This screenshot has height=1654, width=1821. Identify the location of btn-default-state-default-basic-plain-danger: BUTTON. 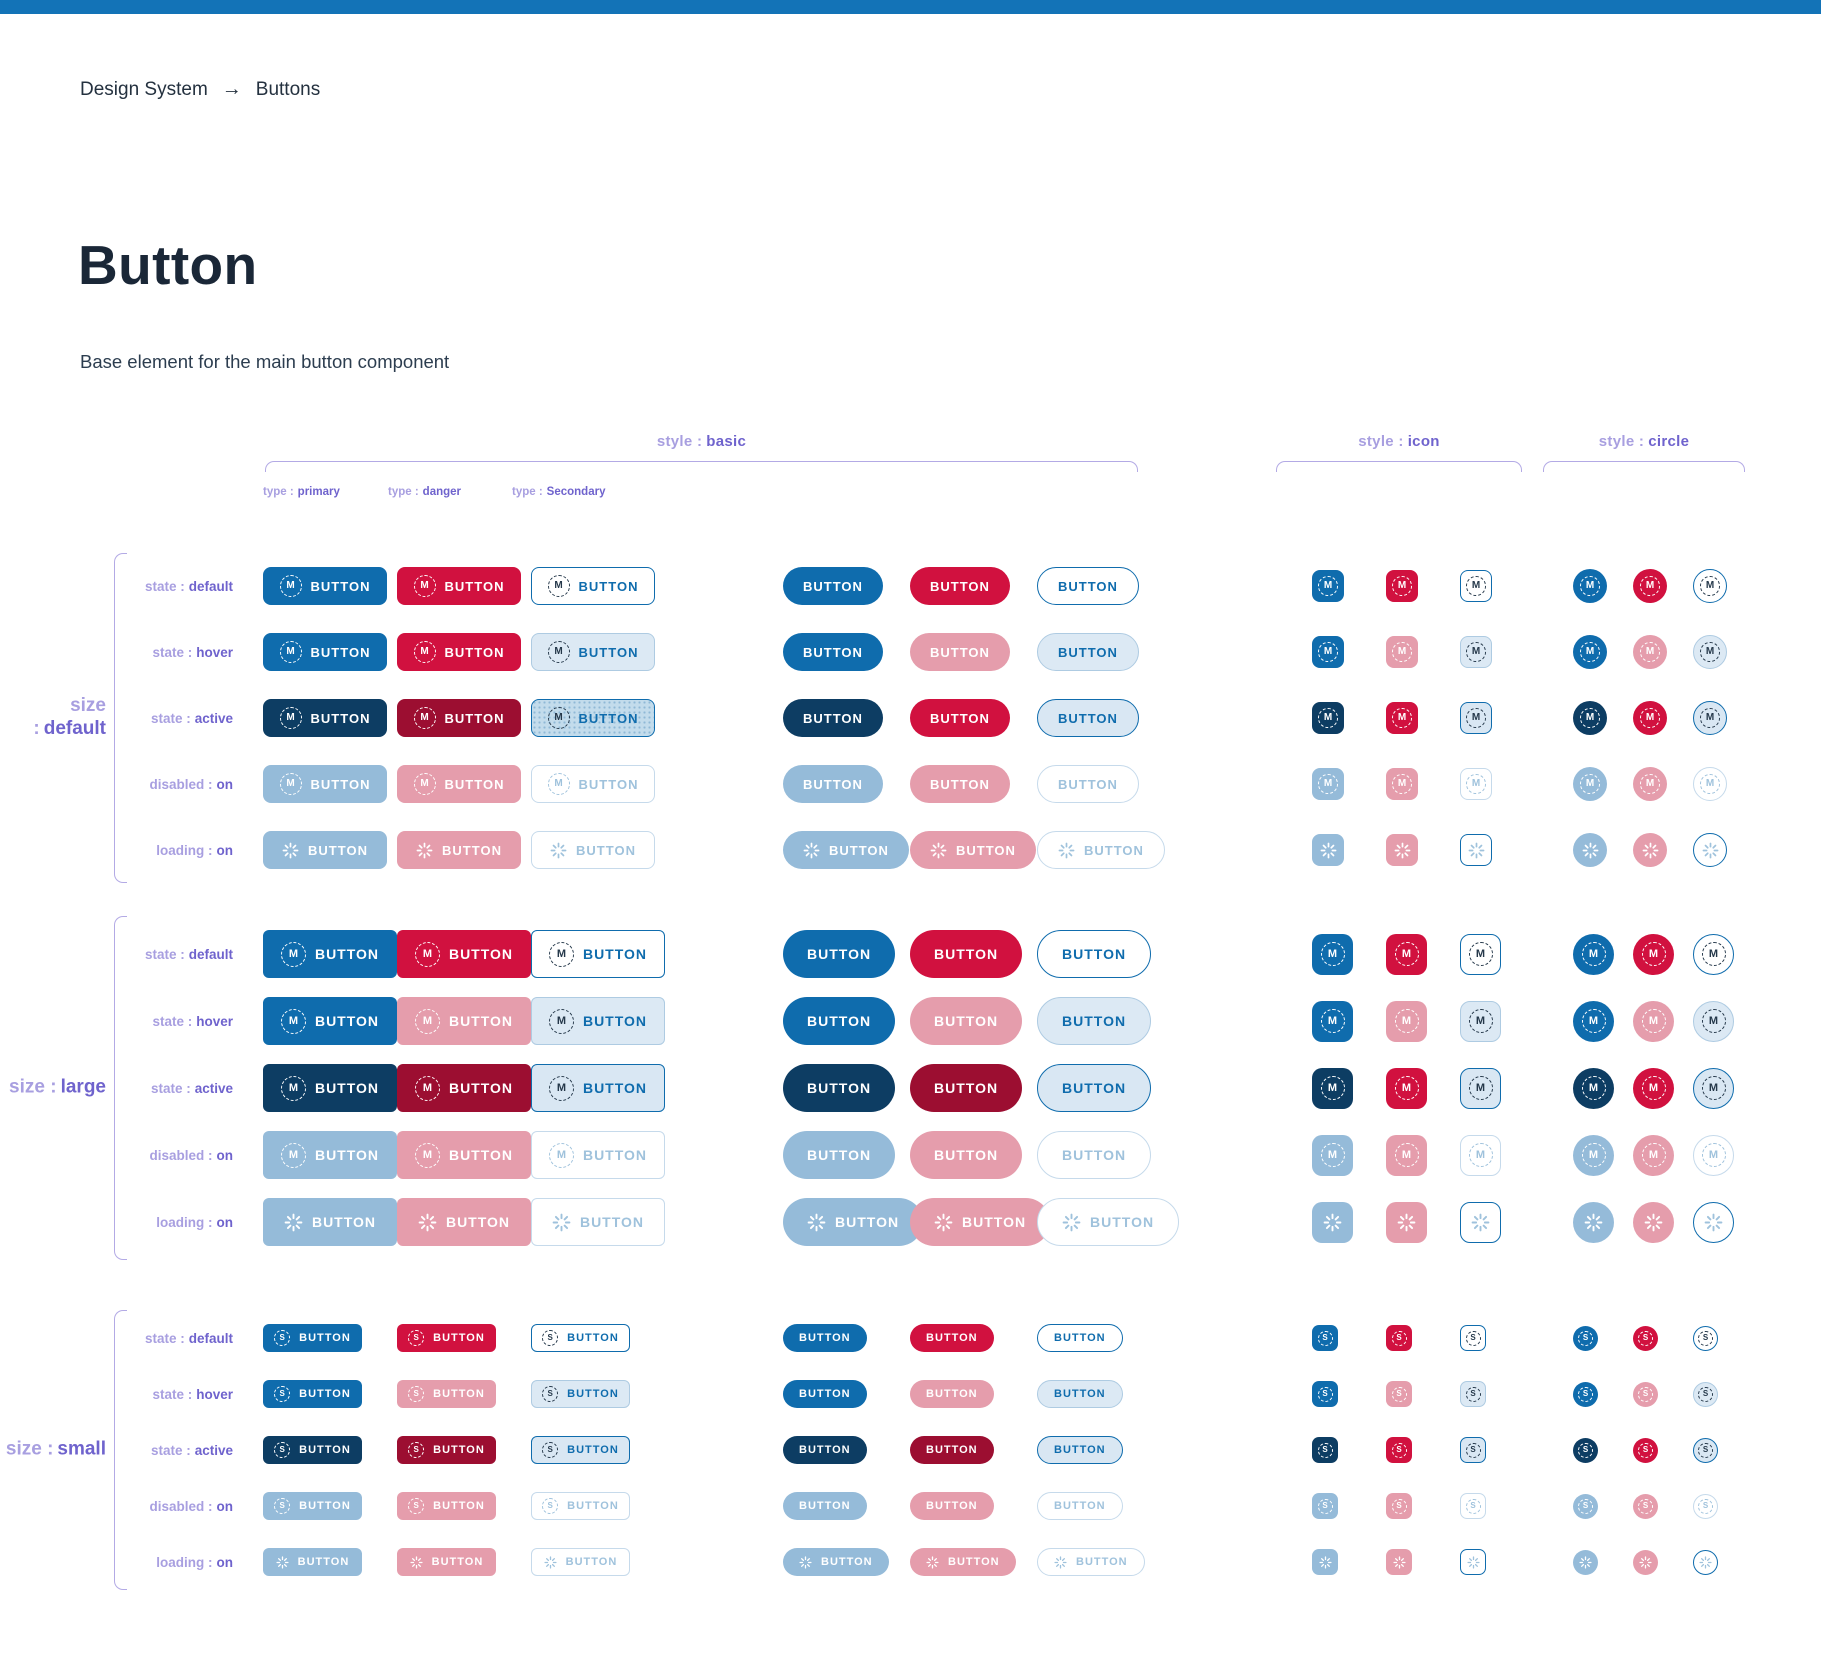
(960, 586).